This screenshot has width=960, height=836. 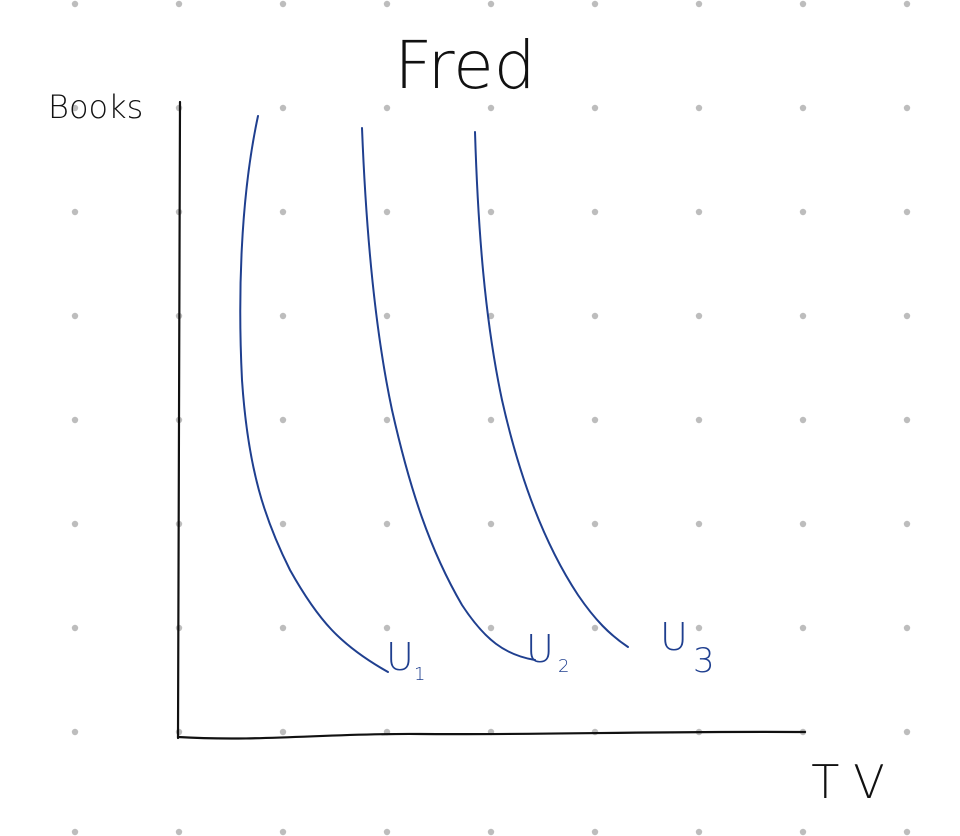 What do you see at coordinates (704, 661) in the screenshot?
I see `svg-text: 3` at bounding box center [704, 661].